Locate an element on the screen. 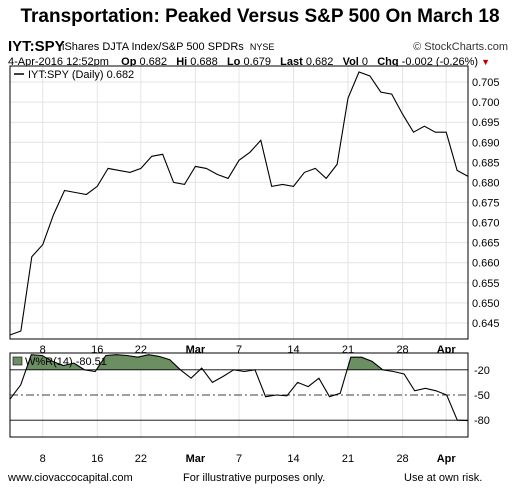 Image resolution: width=520 pixels, height=498 pixels. wr-x-tick-7: 28 is located at coordinates (402, 459).